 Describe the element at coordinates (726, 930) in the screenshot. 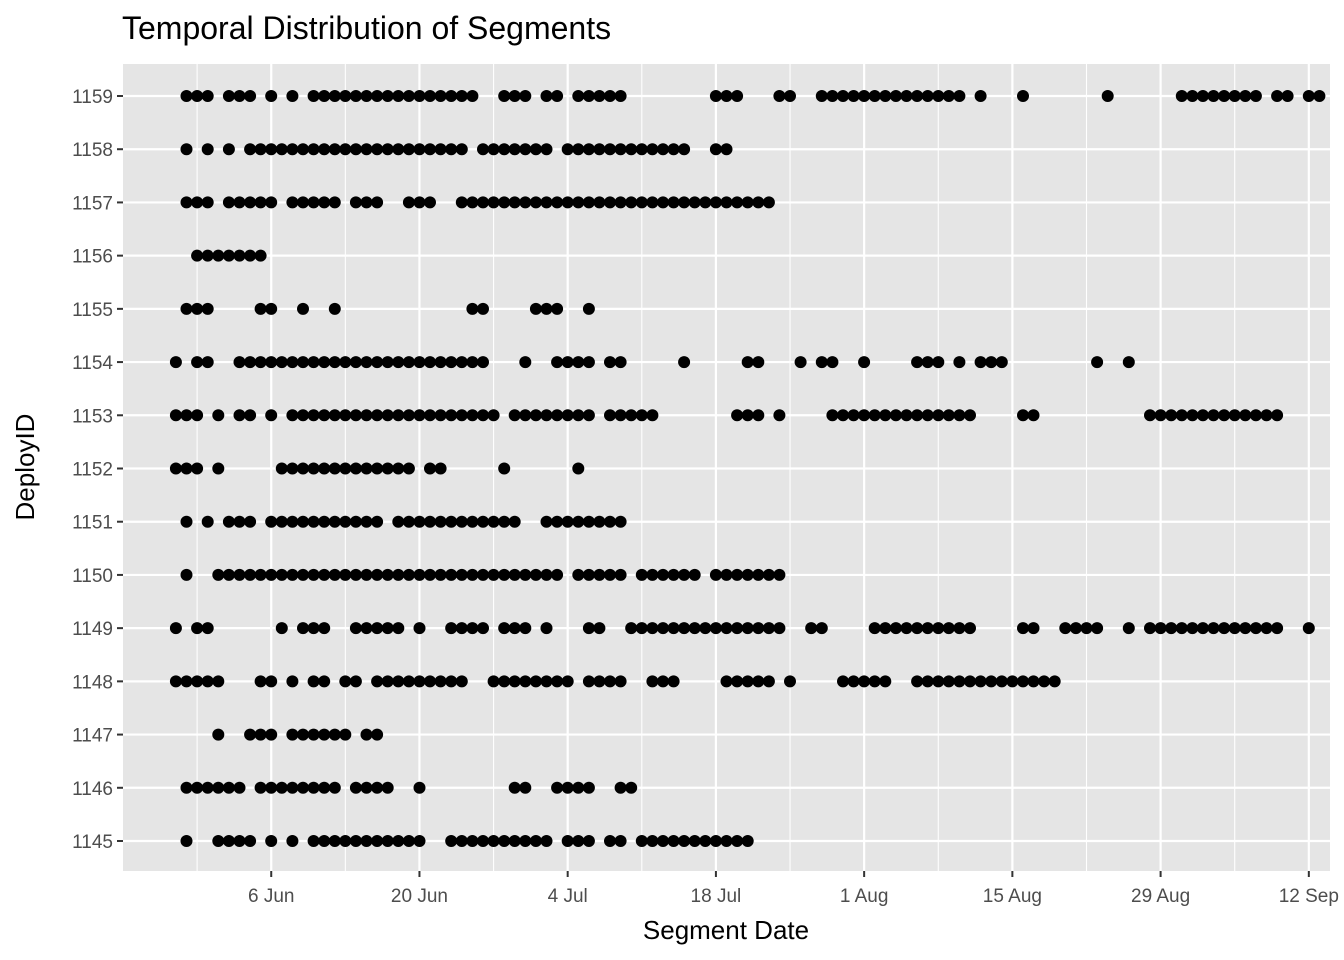

I see `x-axis-title: Segment Date` at that location.